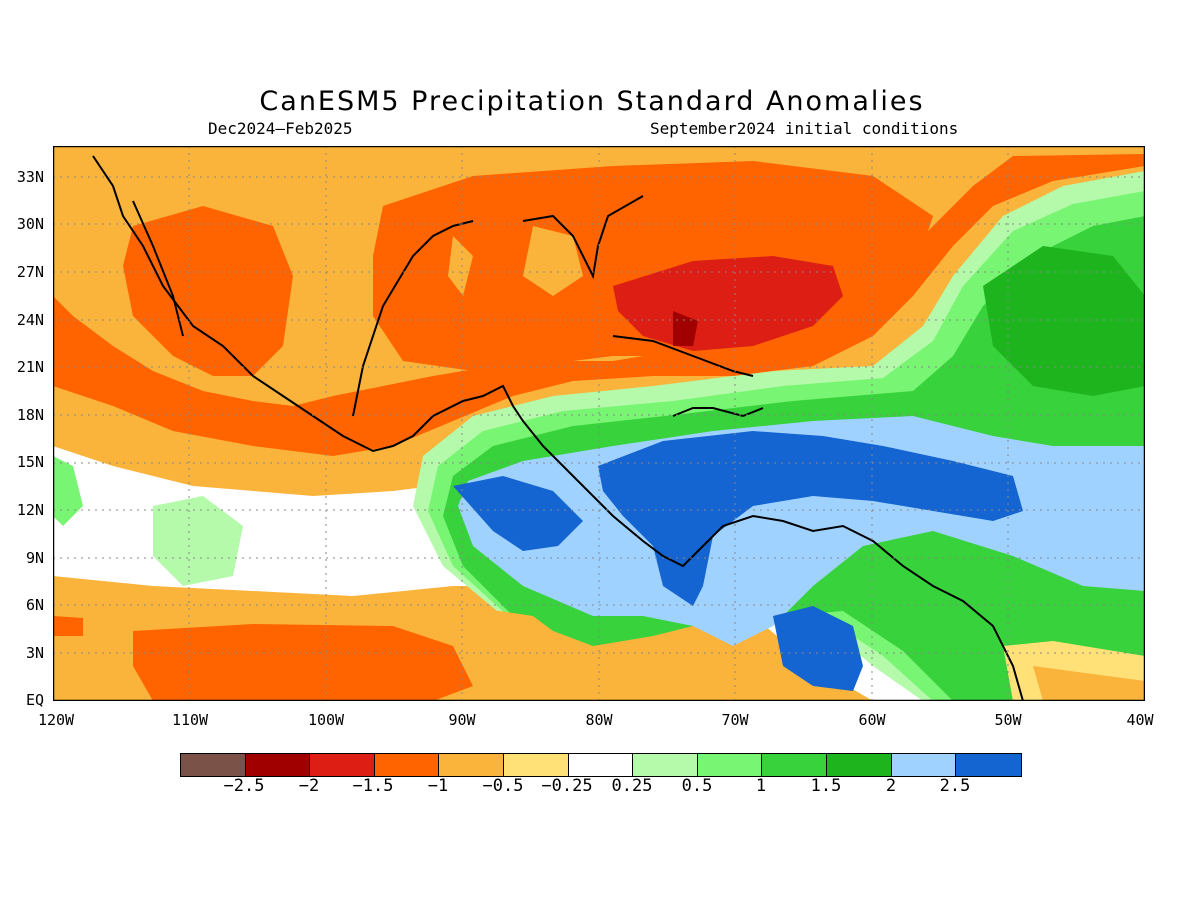 This screenshot has height=900, width=1200. What do you see at coordinates (592, 101) in the screenshot?
I see `map-title: CanESM5 Precipitation Standard Anomalies` at bounding box center [592, 101].